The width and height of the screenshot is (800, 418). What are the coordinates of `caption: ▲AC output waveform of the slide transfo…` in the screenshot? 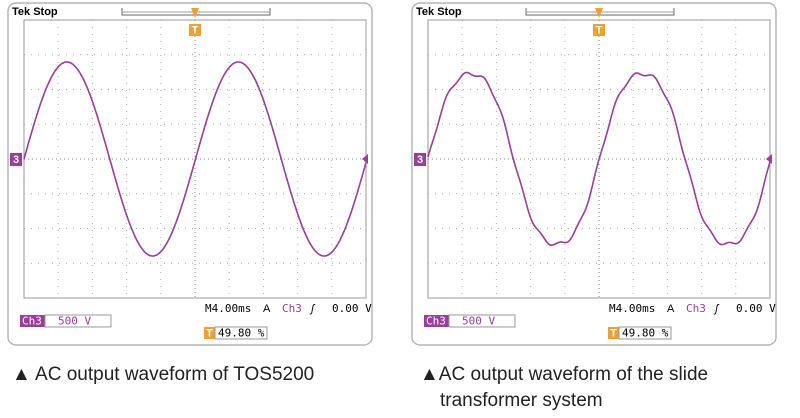 It's located at (564, 387).